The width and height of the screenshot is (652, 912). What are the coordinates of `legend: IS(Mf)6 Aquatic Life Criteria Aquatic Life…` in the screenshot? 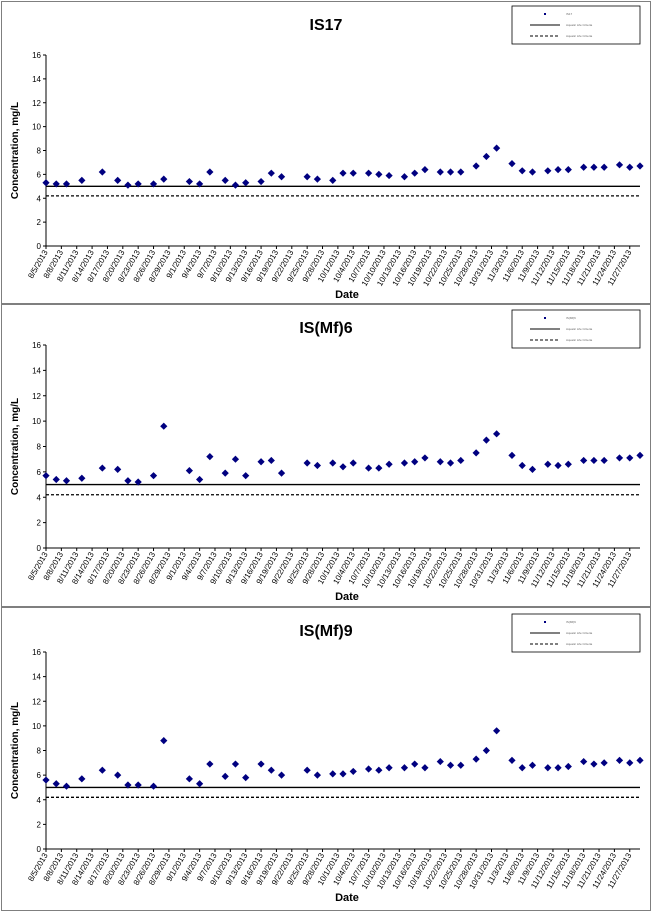 It's located at (576, 329).